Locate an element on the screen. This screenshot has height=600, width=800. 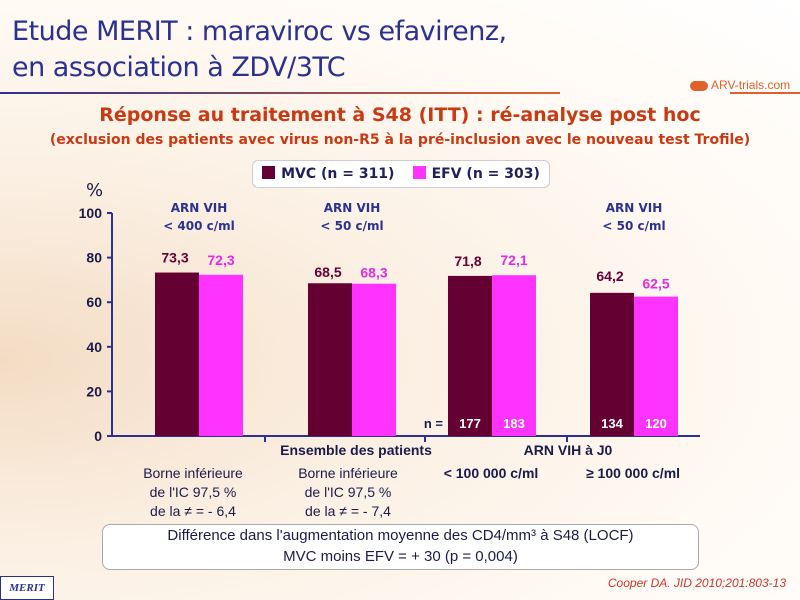
strata-label: ≥ 100 000 c/ml is located at coordinates (633, 473).